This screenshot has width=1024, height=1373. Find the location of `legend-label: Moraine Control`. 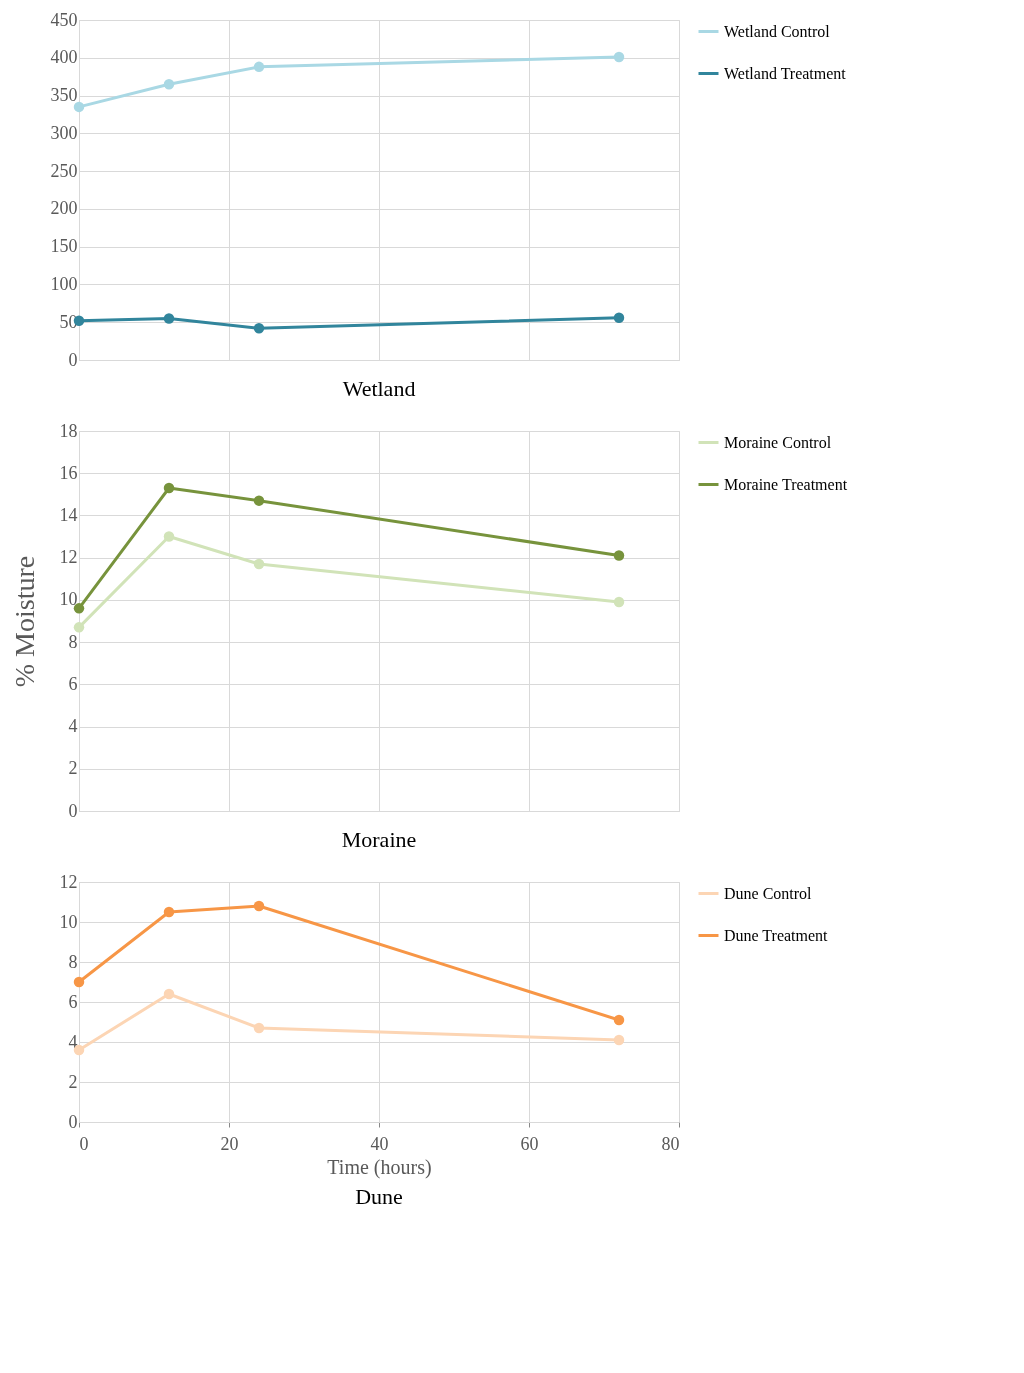

legend-label: Moraine Control is located at coordinates (778, 442).